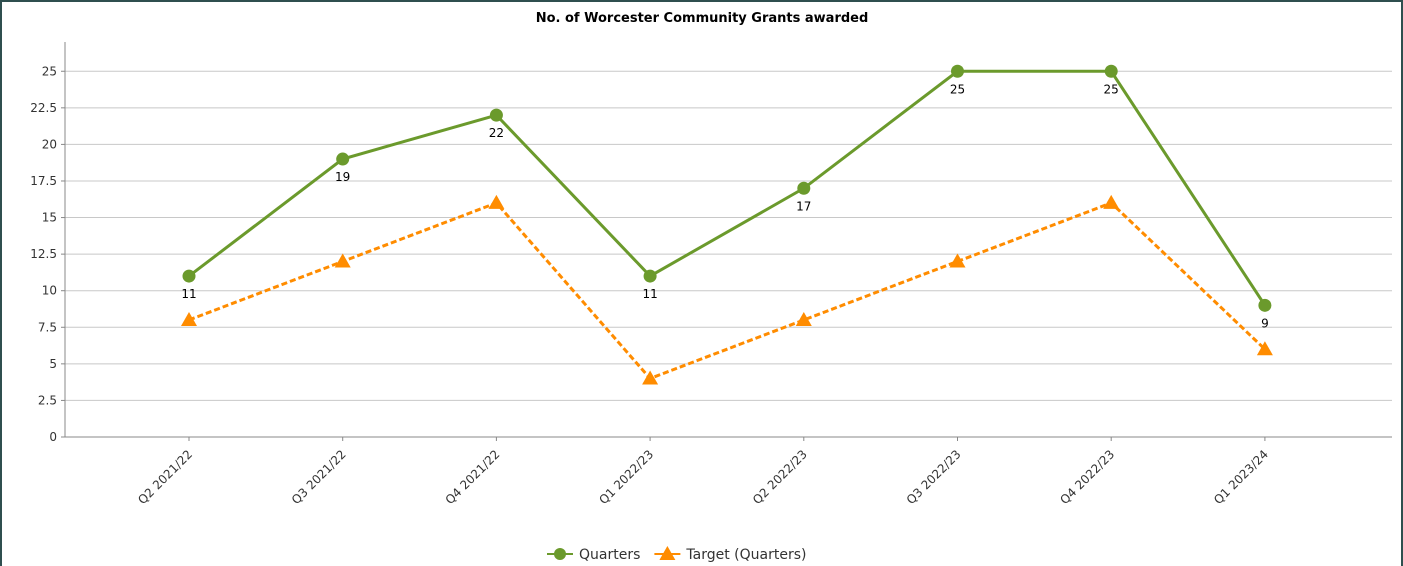 The image size is (1403, 566). Describe the element at coordinates (609, 555) in the screenshot. I see `legend-label: Quarters` at that location.